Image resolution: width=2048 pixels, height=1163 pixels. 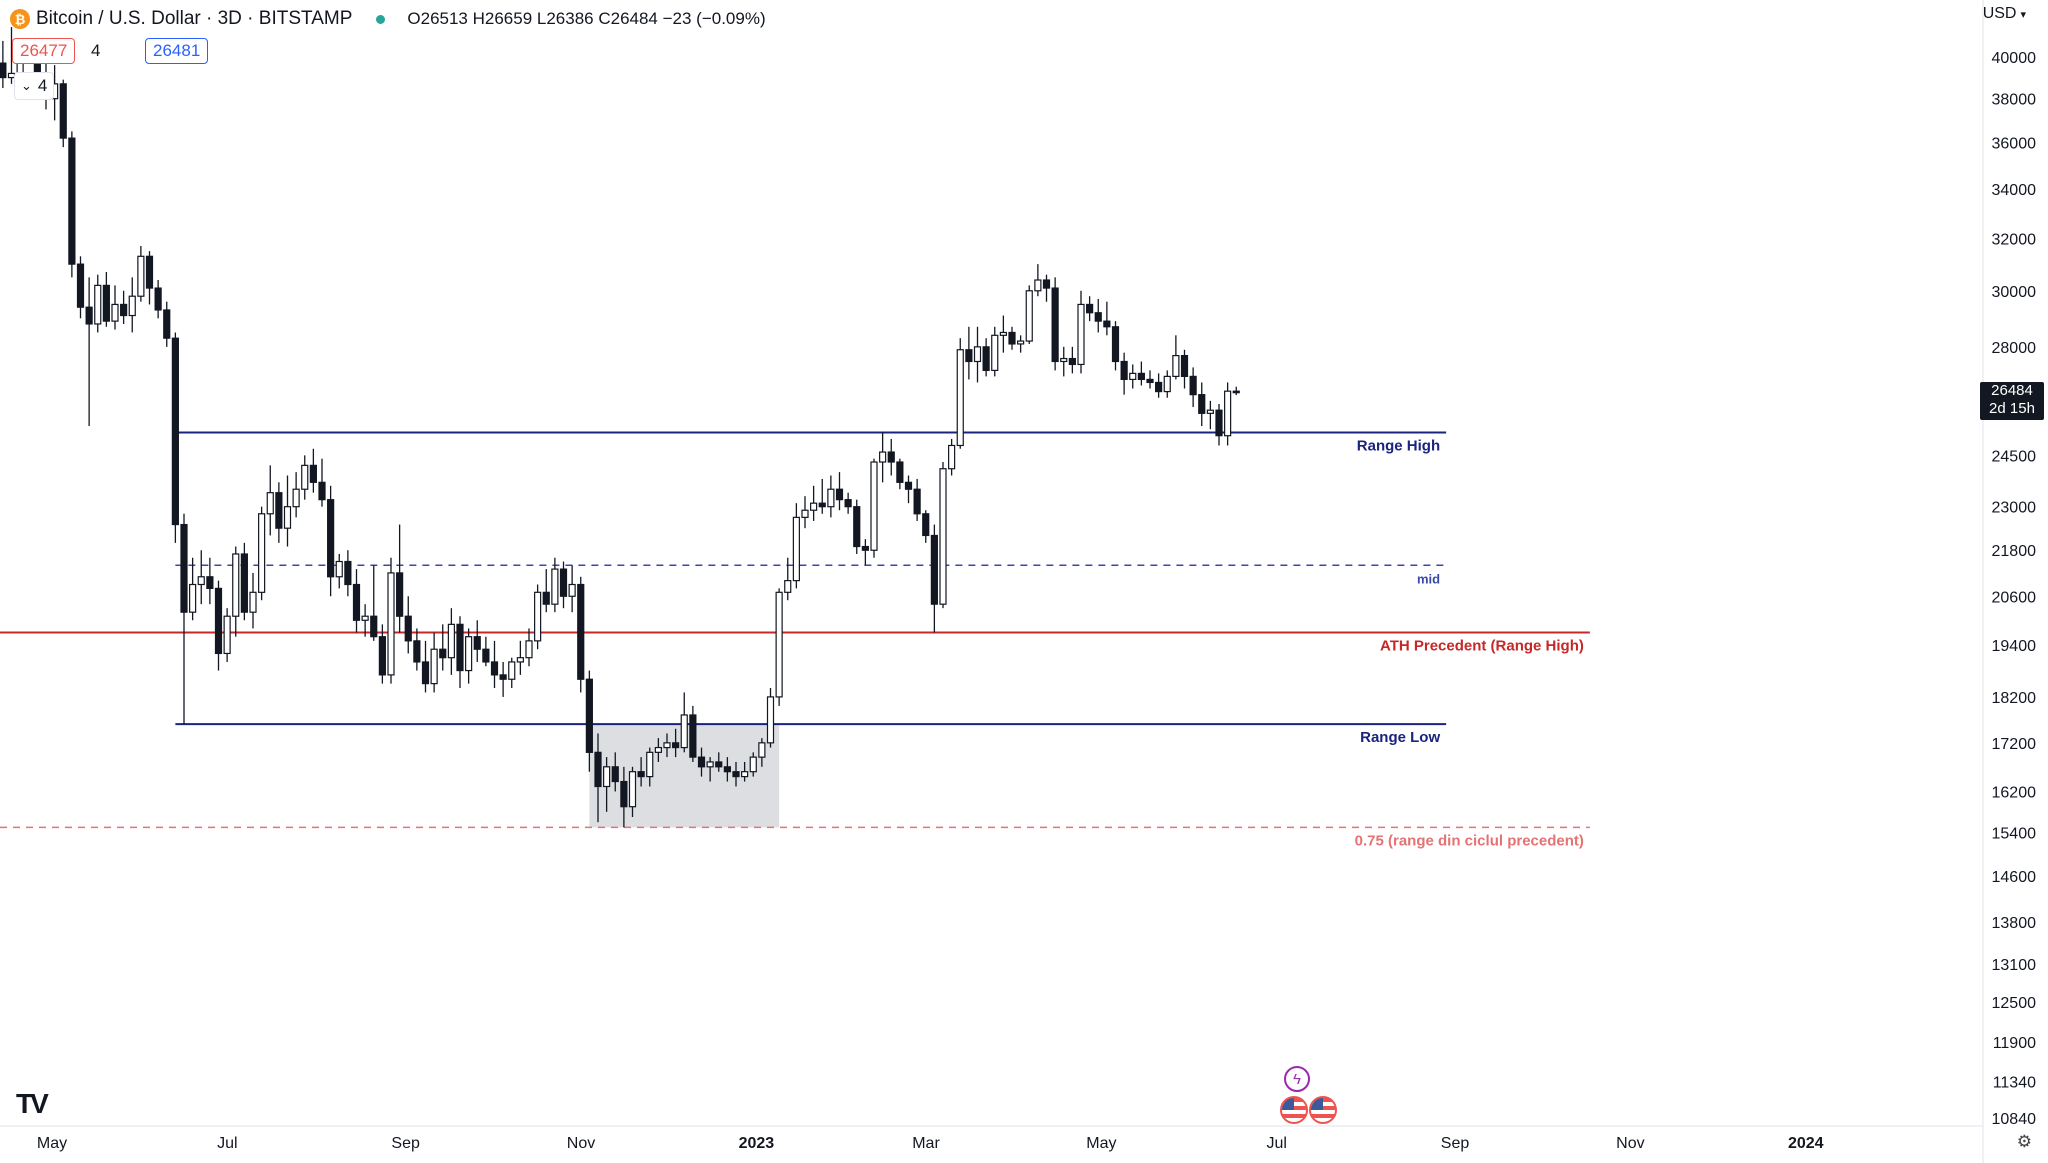 What do you see at coordinates (2014, 965) in the screenshot?
I see `y-tick-label: 13100` at bounding box center [2014, 965].